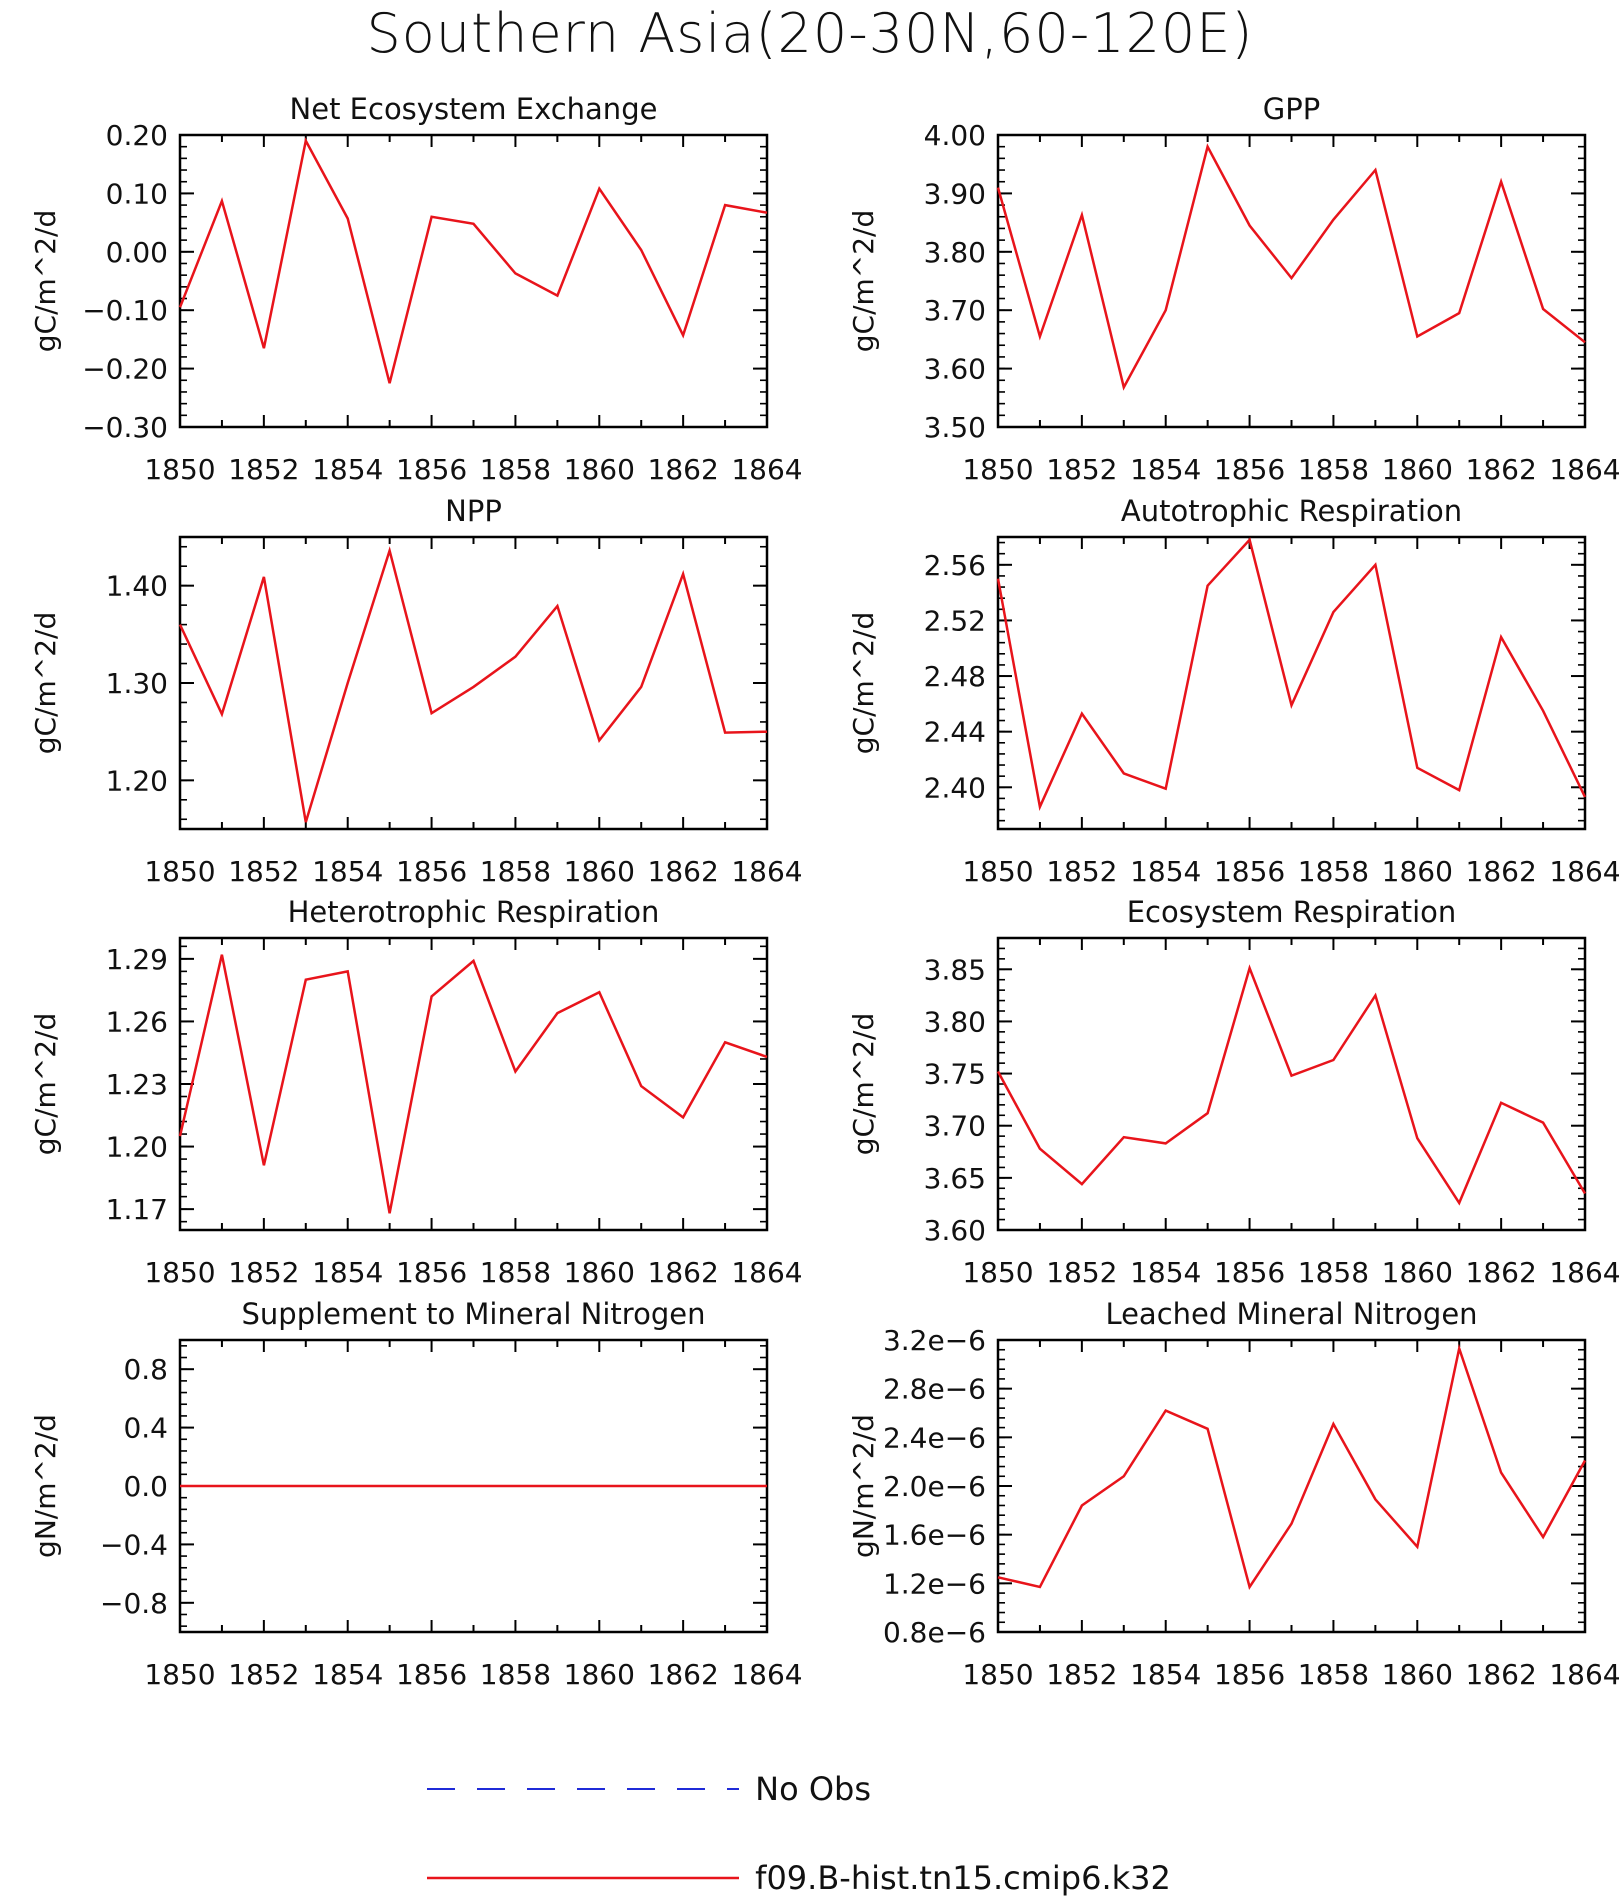 The image size is (1620, 1898). Describe the element at coordinates (934, 1535) in the screenshot. I see `y-tick-label: 1.6e−6` at that location.